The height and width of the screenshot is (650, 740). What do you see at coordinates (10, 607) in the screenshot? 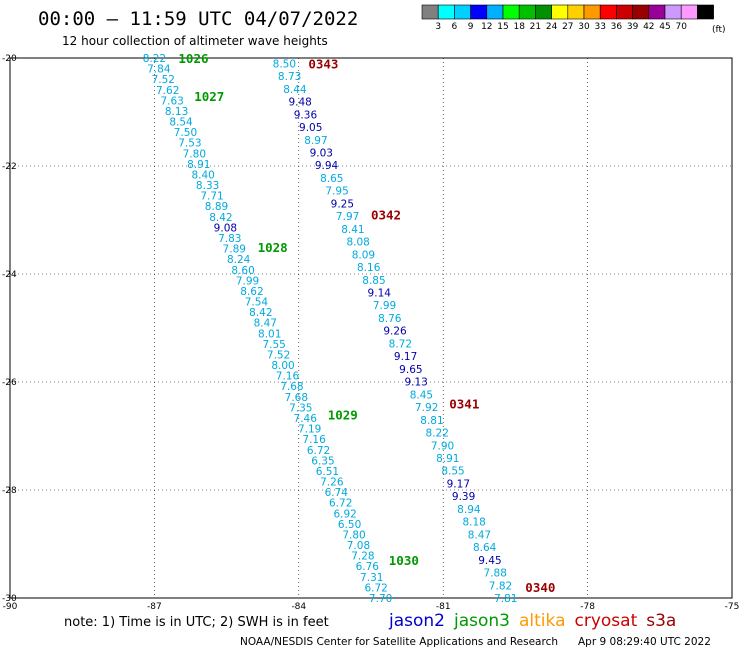
I see `x-tick-label: -90` at bounding box center [10, 607].